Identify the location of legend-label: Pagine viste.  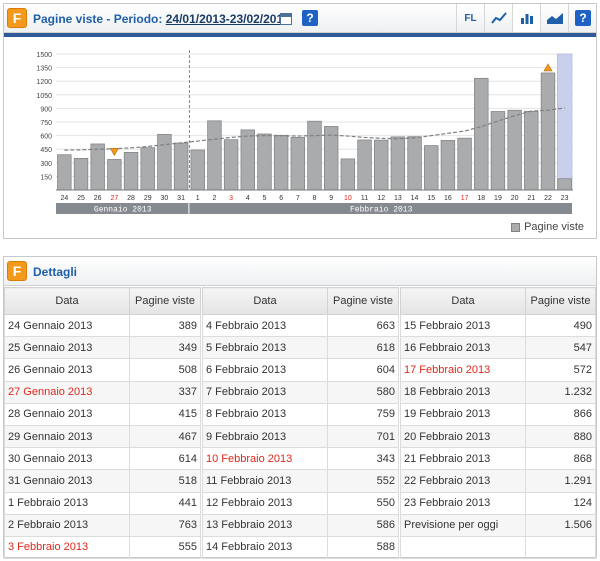
(554, 227).